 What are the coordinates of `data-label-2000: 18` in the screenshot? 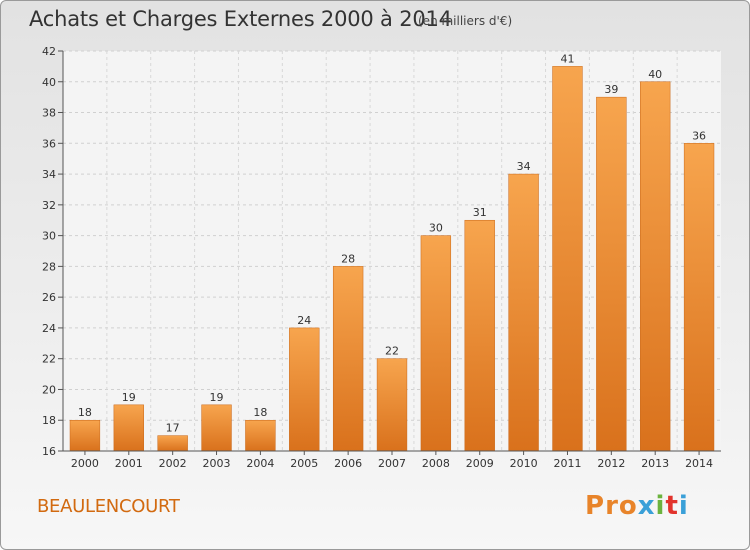 It's located at (85, 412).